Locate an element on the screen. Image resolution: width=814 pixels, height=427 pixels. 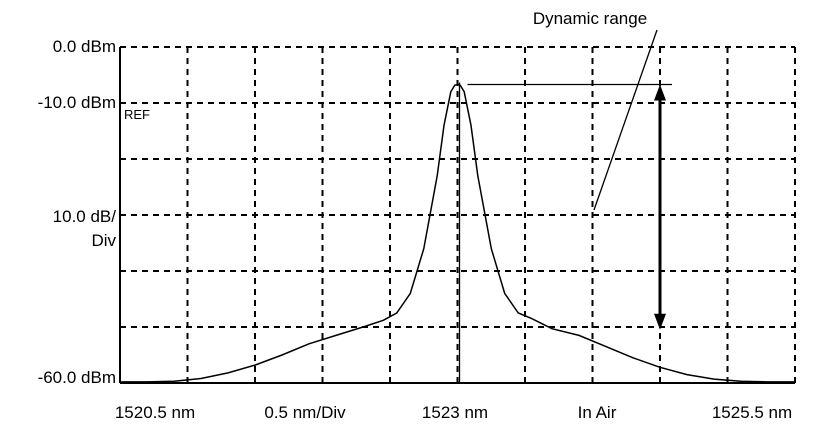
annotation-leader-line is located at coordinates (625, 120).